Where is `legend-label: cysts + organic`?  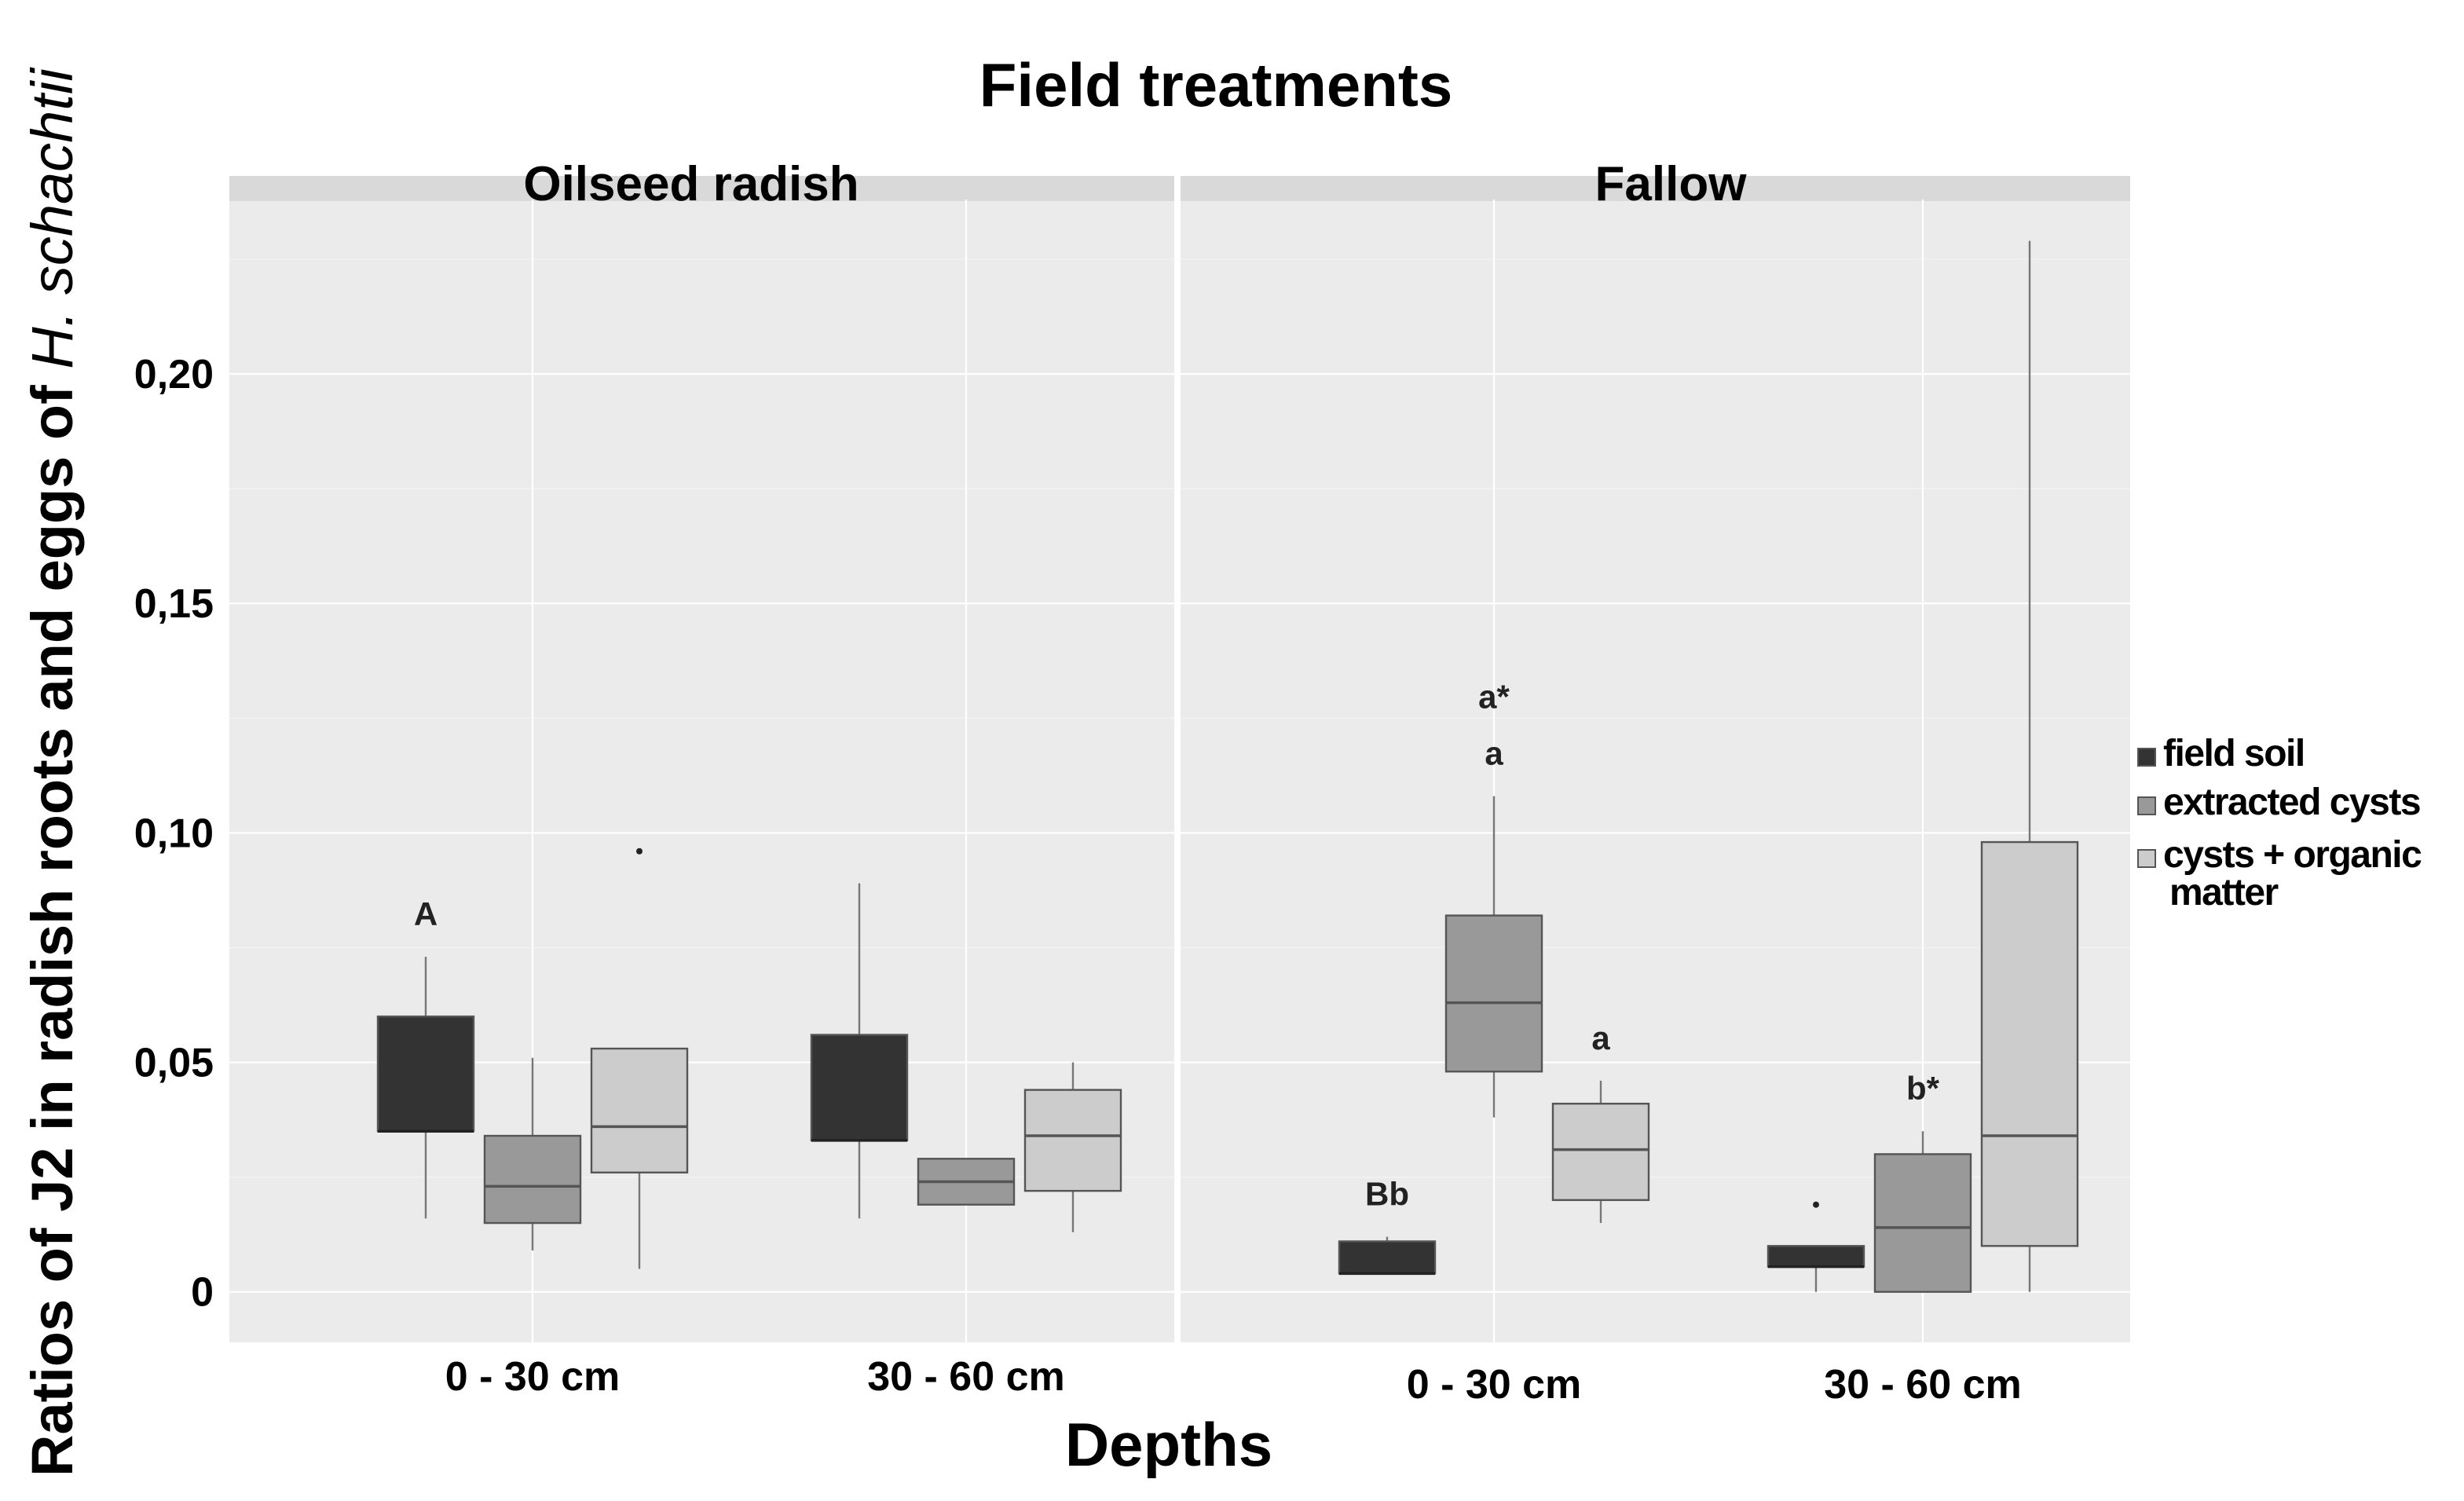
legend-label: cysts + organic is located at coordinates (2292, 855).